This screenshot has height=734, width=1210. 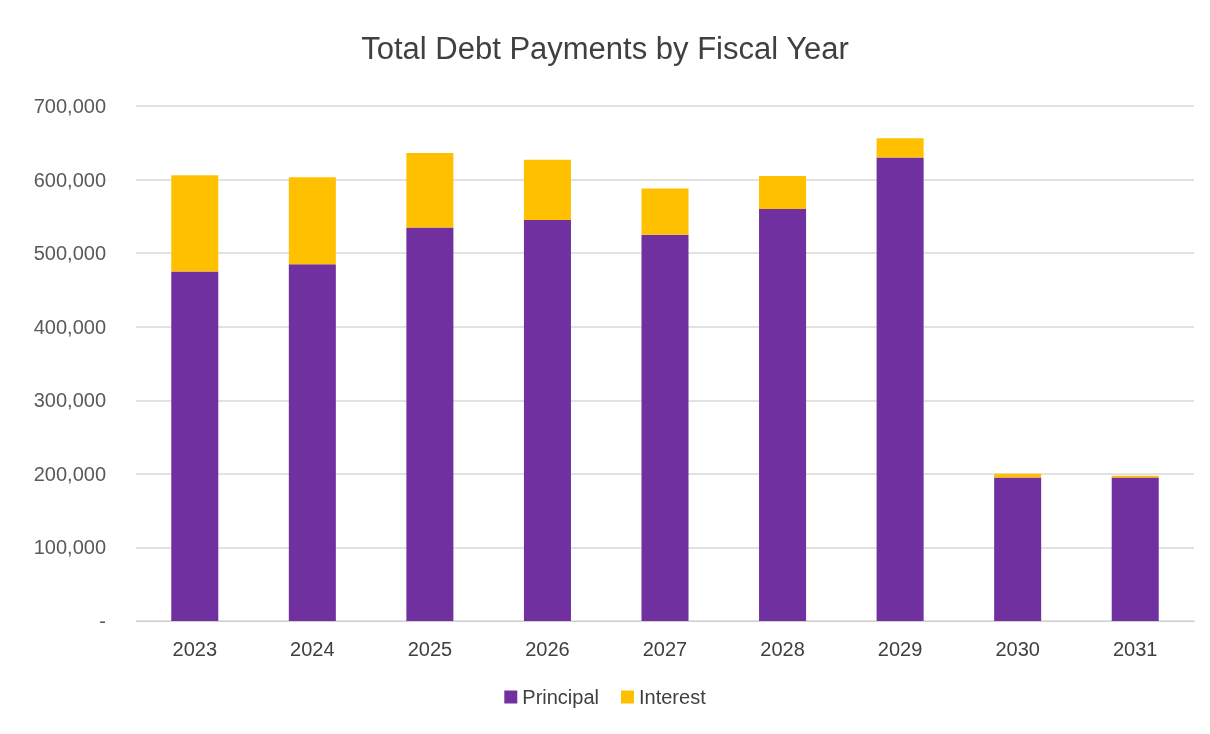 What do you see at coordinates (560, 697) in the screenshot?
I see `legend-label: Principal` at bounding box center [560, 697].